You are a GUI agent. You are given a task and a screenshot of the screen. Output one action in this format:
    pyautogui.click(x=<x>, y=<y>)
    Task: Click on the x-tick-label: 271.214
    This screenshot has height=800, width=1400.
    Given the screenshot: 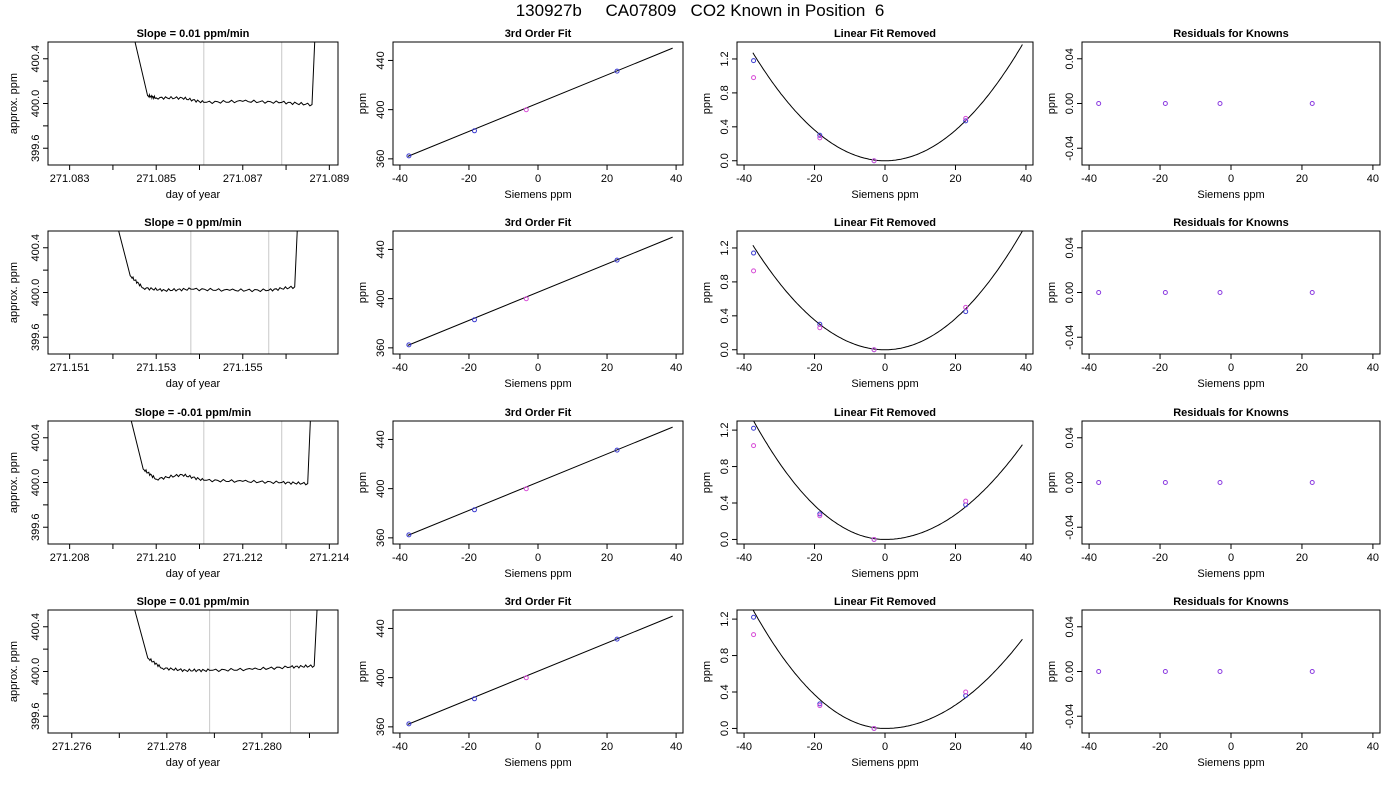 What is the action you would take?
    pyautogui.click(x=329, y=558)
    